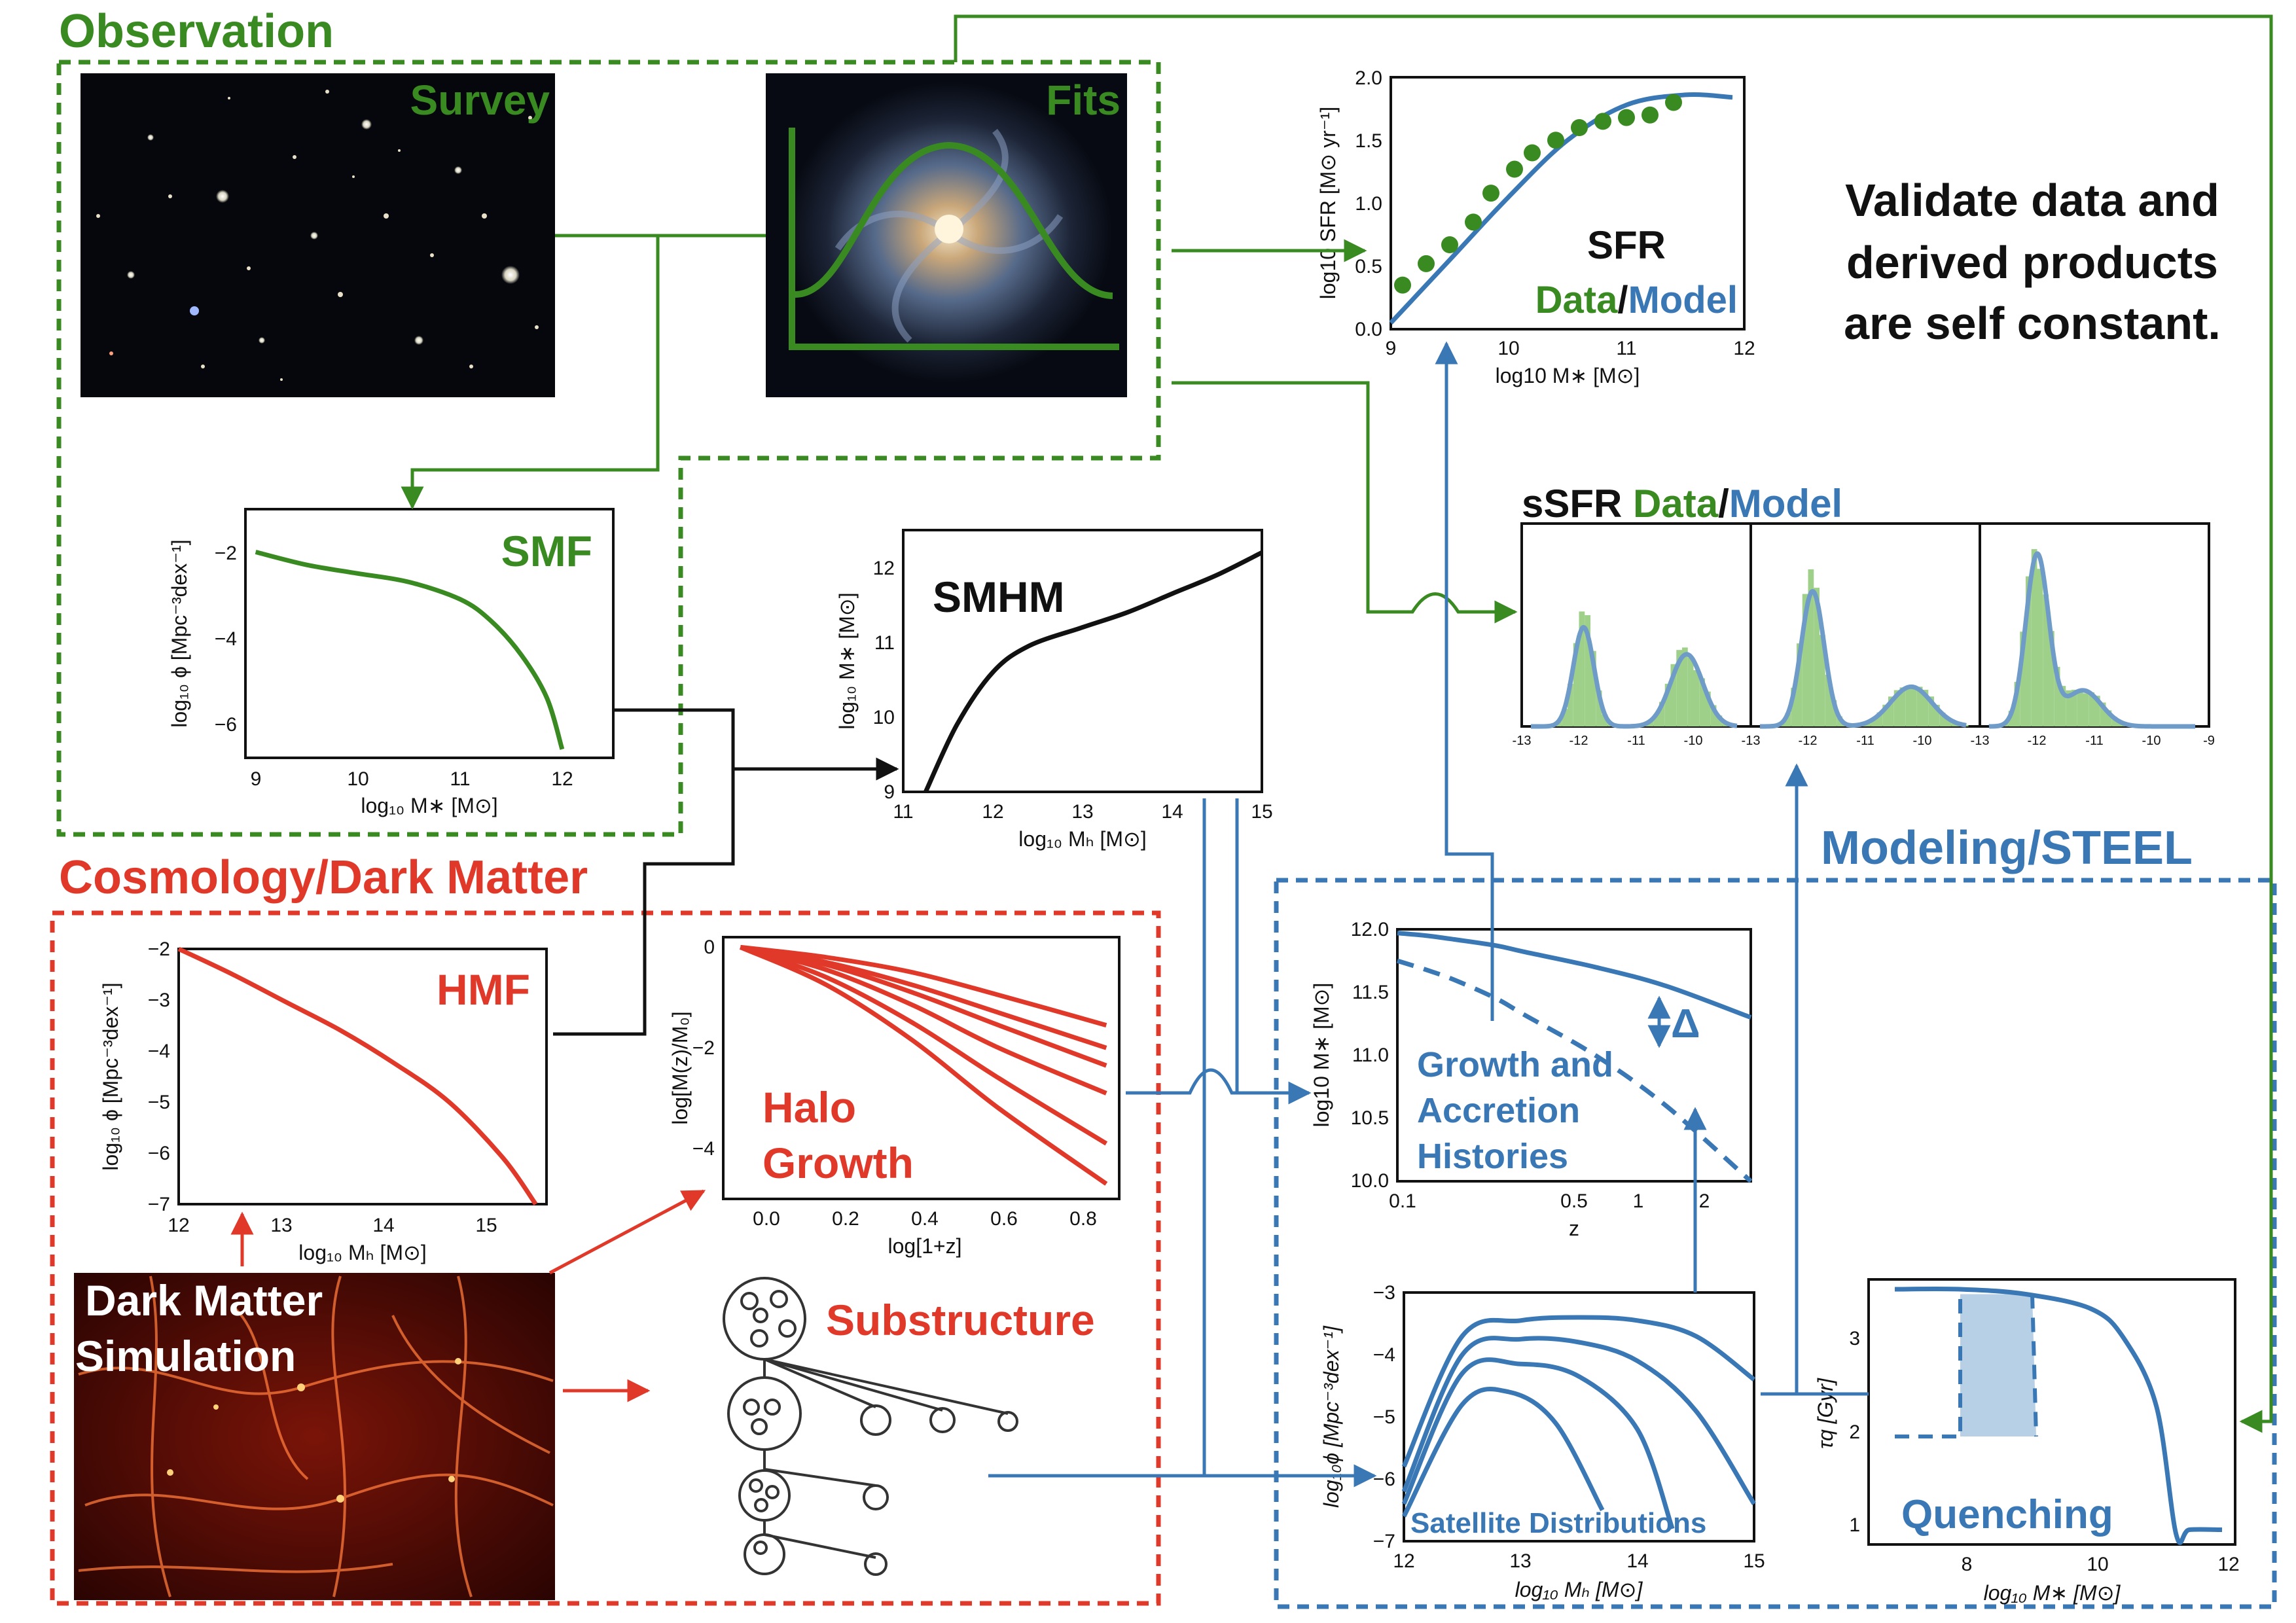 This screenshot has width=2296, height=1623. Describe the element at coordinates (703, 1048) in the screenshot. I see `hg-ytick: −2` at that location.